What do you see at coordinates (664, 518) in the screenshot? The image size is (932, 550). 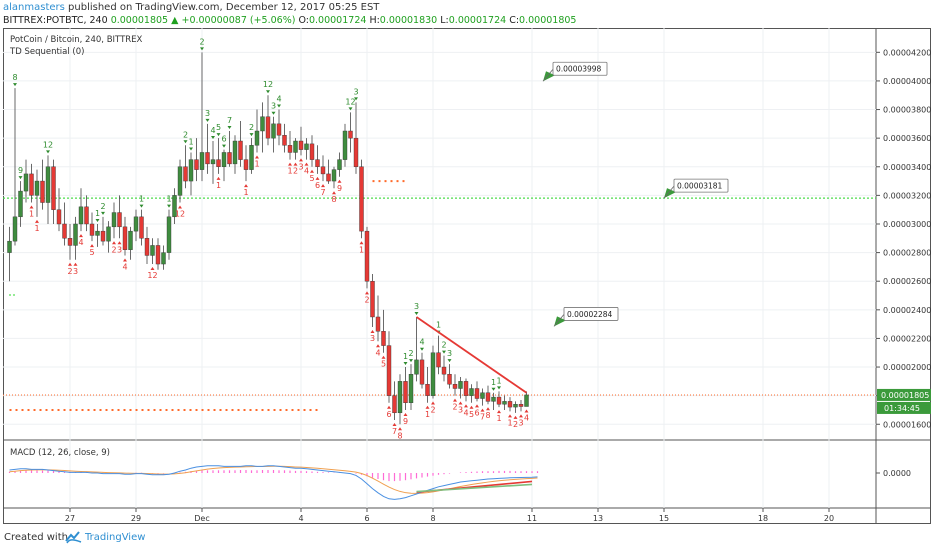 I see `x-tick-label: 15` at bounding box center [664, 518].